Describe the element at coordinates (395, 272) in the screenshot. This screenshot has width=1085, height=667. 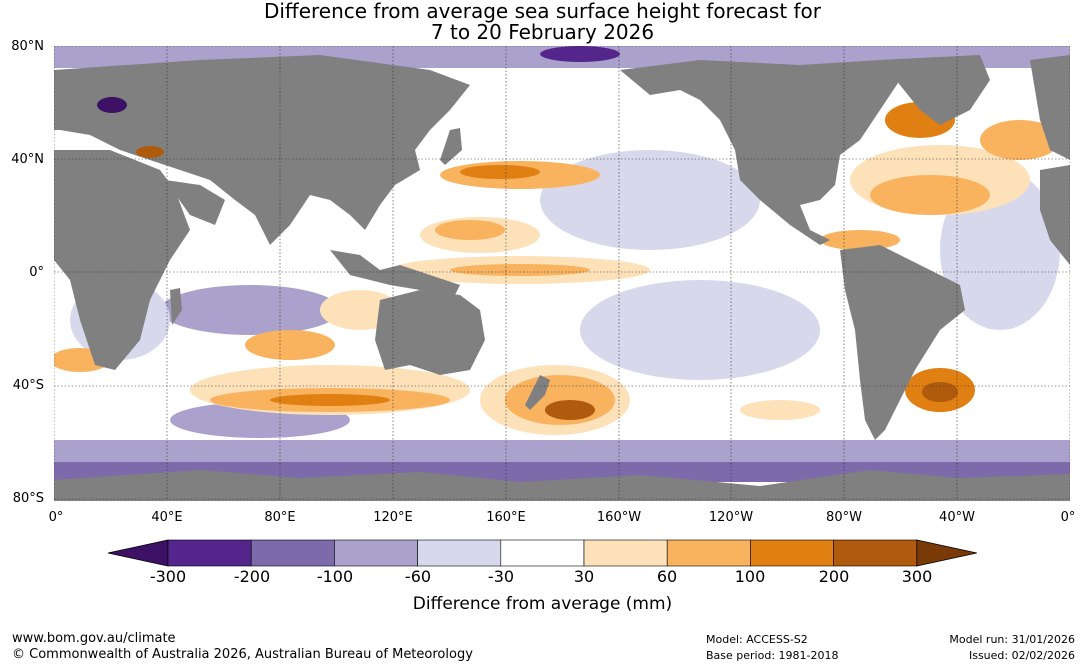
I see `indonesia` at that location.